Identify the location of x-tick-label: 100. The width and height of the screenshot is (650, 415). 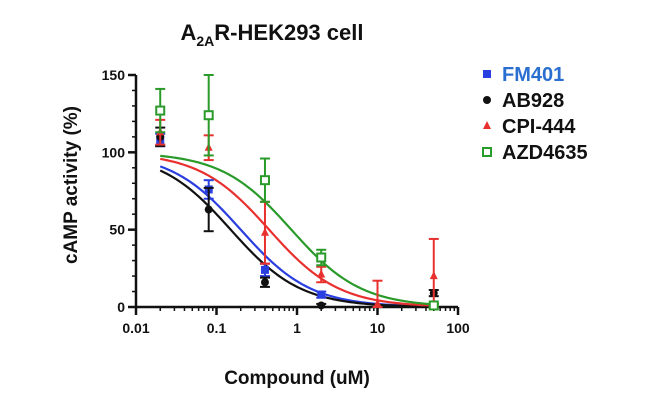
(458, 328).